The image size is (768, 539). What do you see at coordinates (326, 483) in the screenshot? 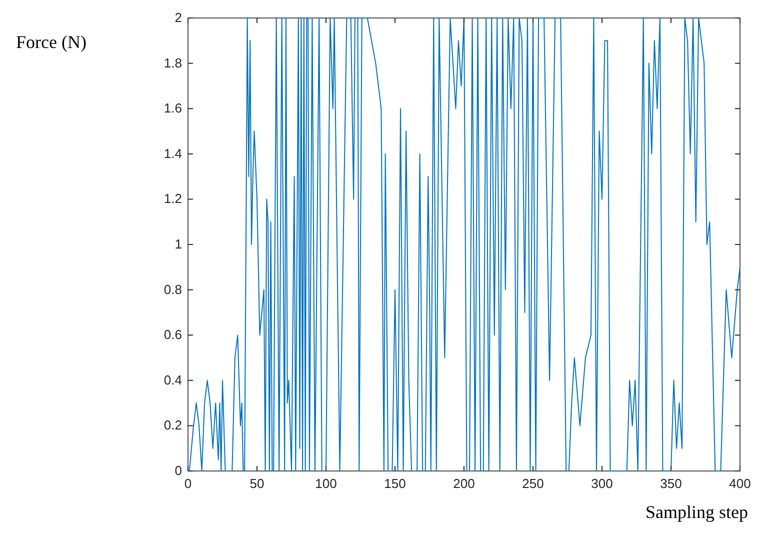
I see `x-tick-label: 100` at bounding box center [326, 483].